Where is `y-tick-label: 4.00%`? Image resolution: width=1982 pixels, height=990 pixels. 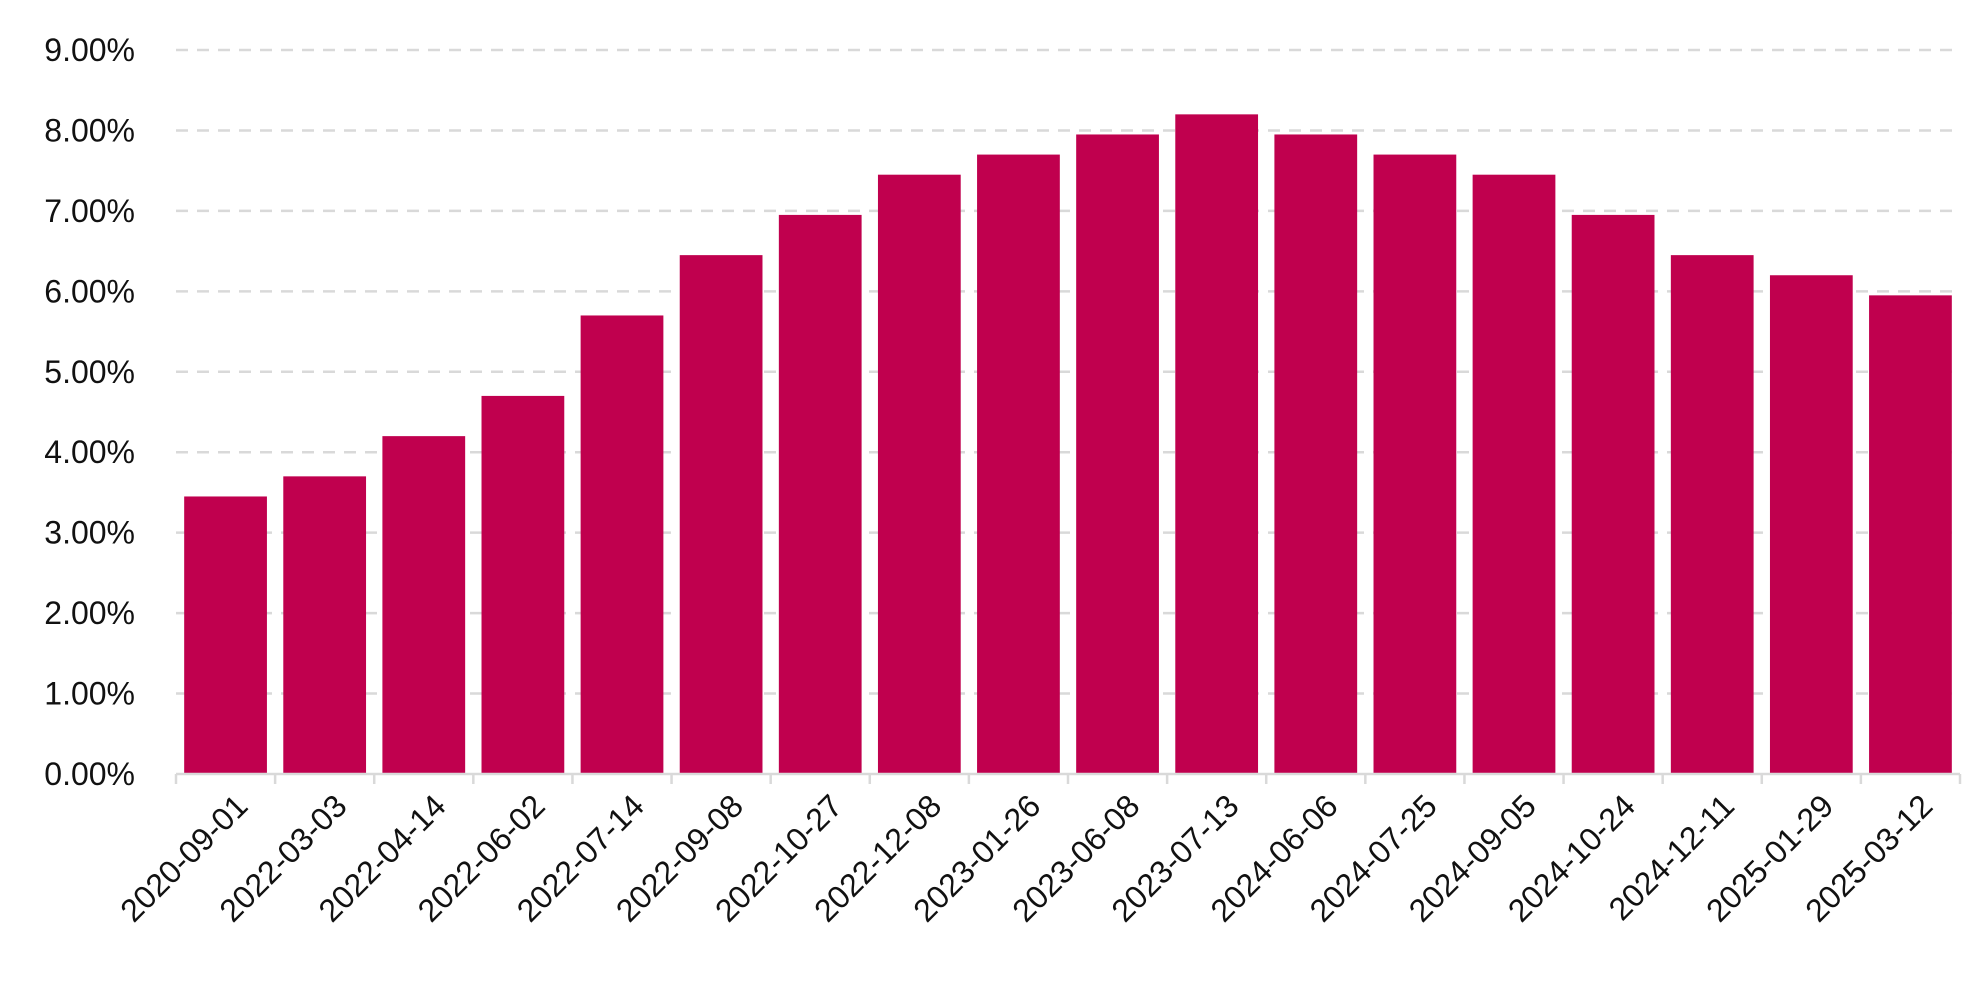 y-tick-label: 4.00% is located at coordinates (89, 452).